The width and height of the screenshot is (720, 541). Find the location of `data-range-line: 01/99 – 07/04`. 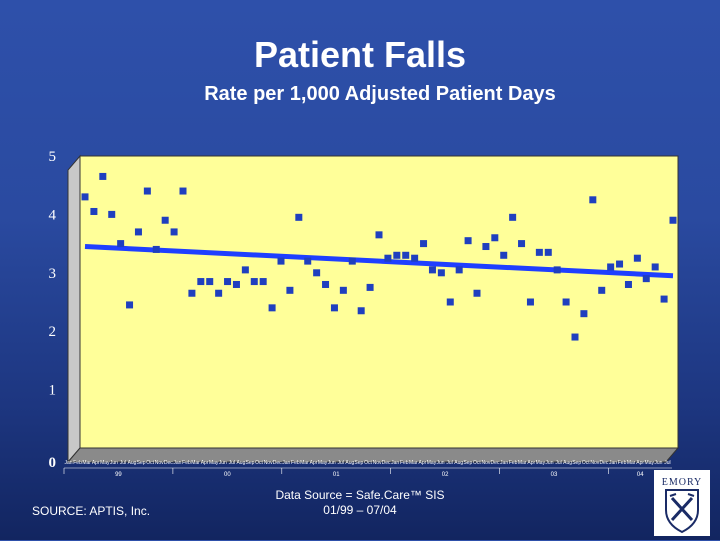

data-range-line: 01/99 – 07/04 is located at coordinates (360, 510).